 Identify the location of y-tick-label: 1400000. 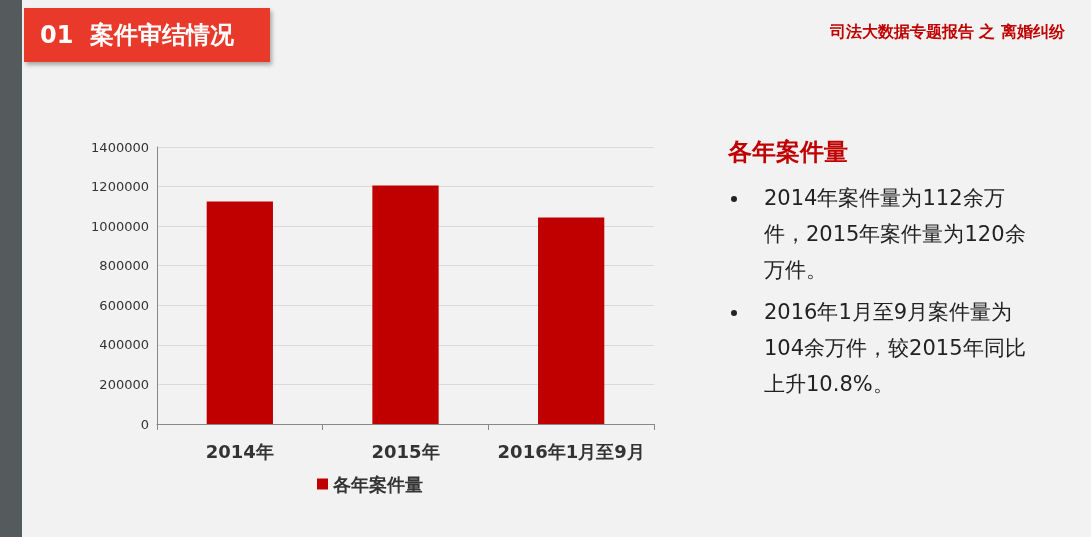
(120, 147).